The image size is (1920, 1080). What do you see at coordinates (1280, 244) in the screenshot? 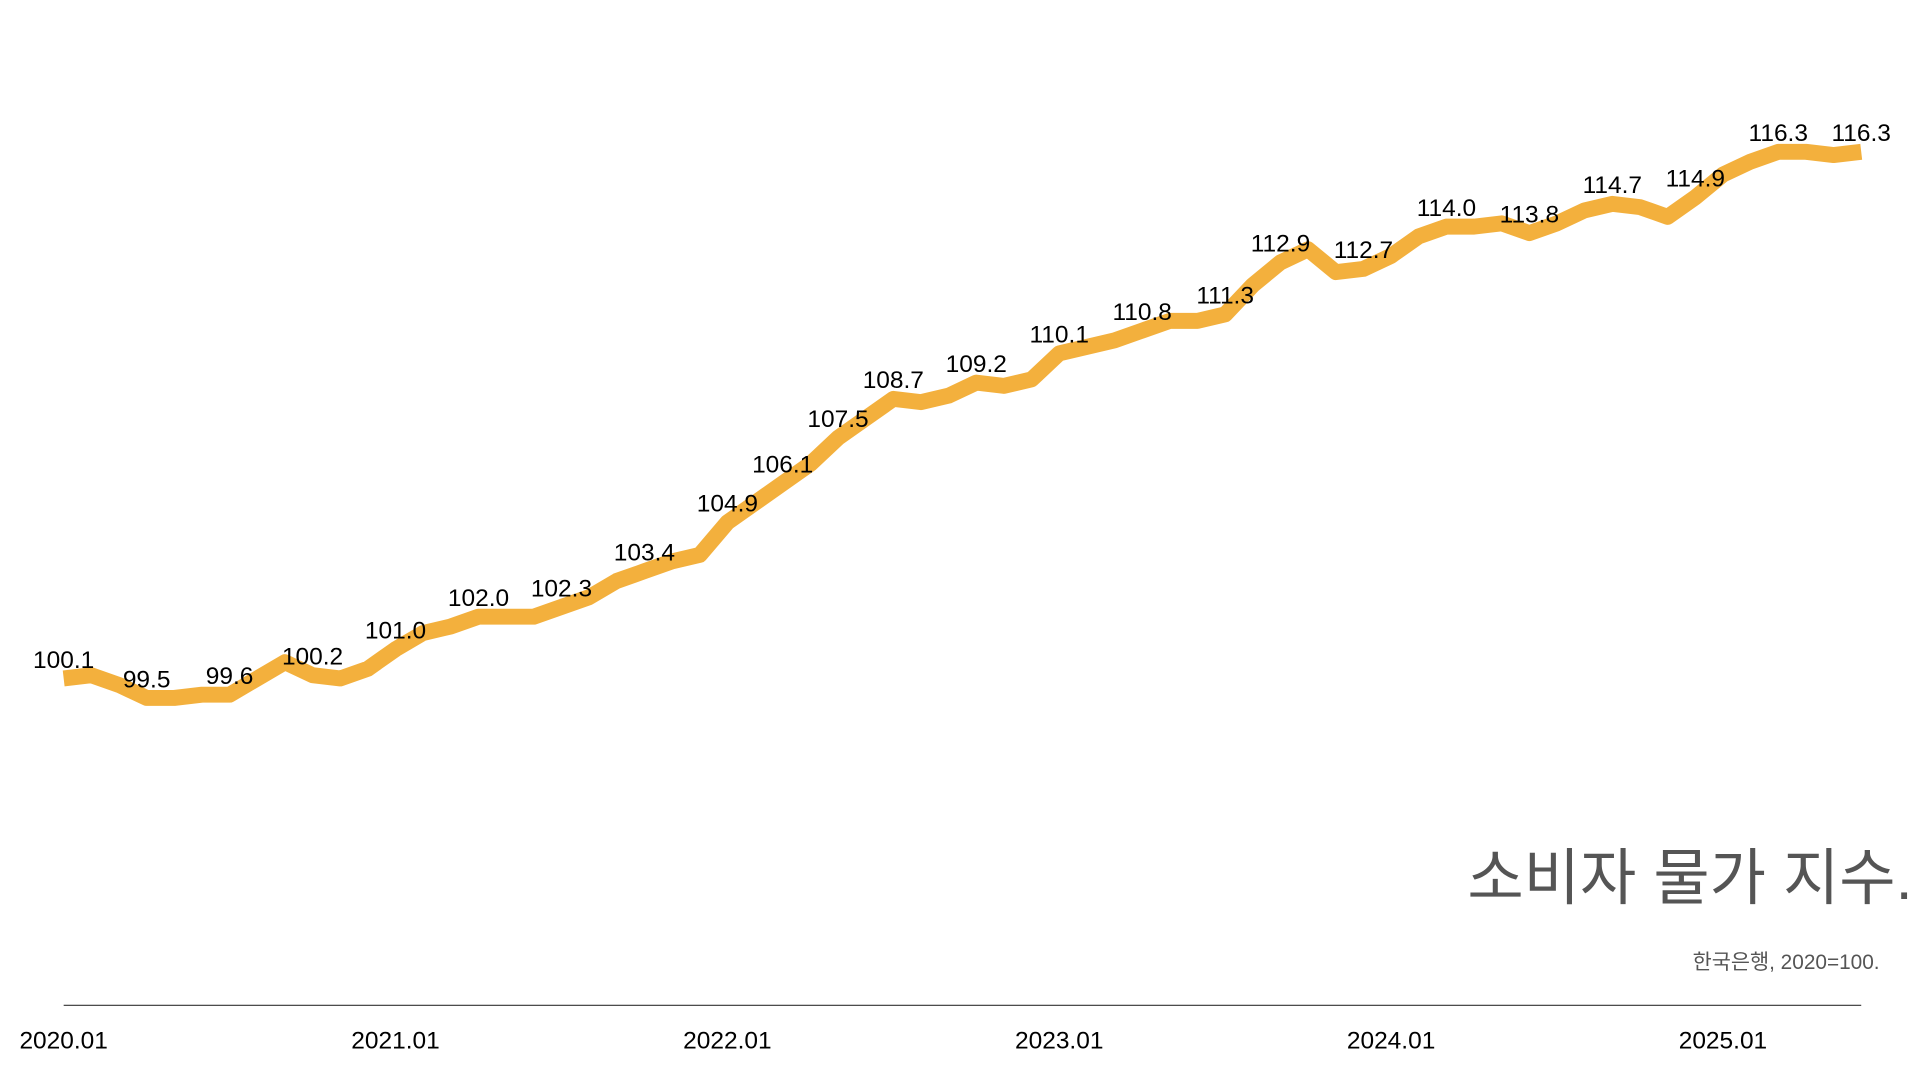
I see `value-label: 112.9` at bounding box center [1280, 244].